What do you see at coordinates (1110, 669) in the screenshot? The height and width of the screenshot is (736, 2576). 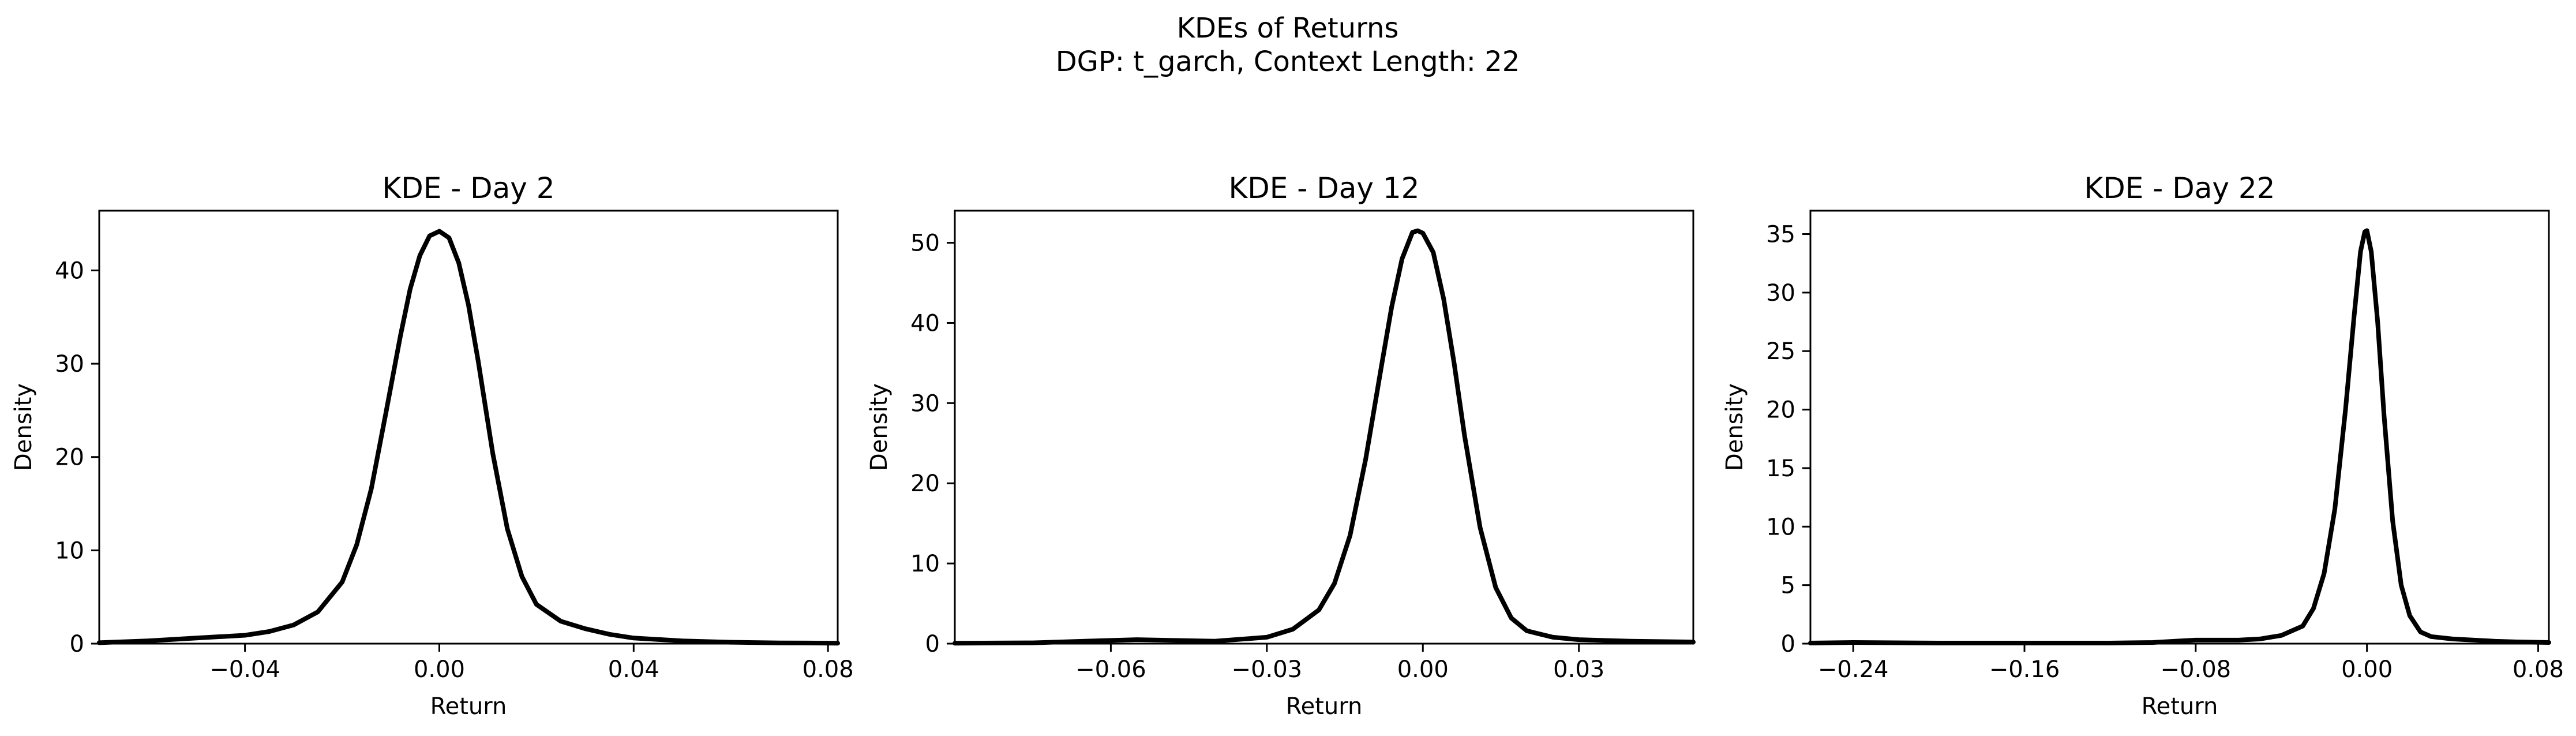 I see `x-tick-label: −0.06` at bounding box center [1110, 669].